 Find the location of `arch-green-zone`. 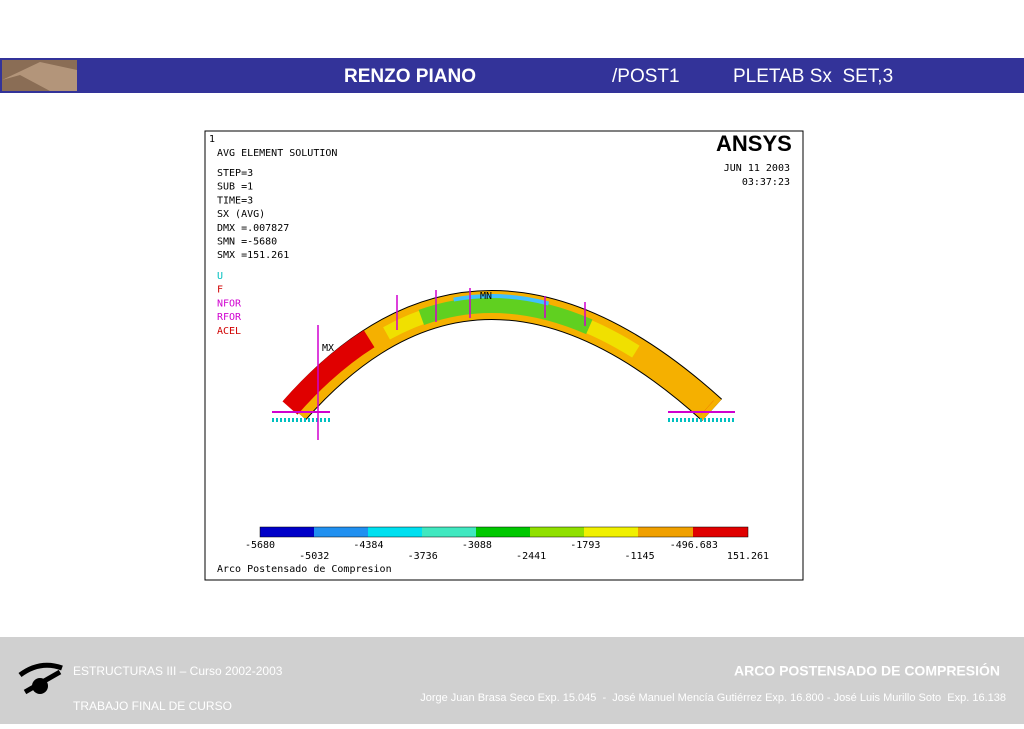

arch-green-zone is located at coordinates (503, 356).